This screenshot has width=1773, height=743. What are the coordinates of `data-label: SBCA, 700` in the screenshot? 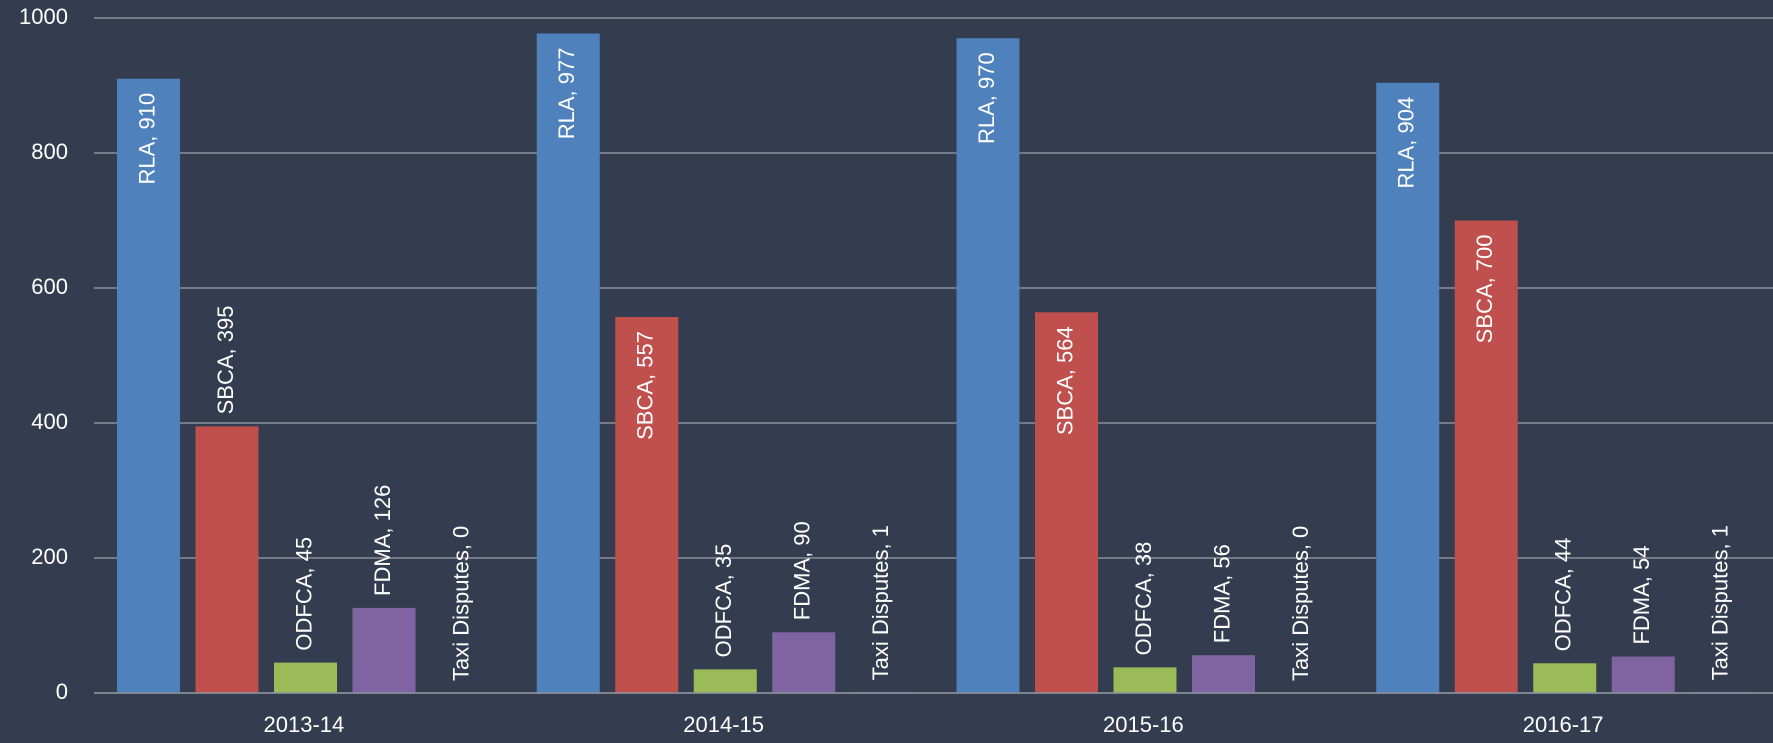 It's located at (1484, 289).